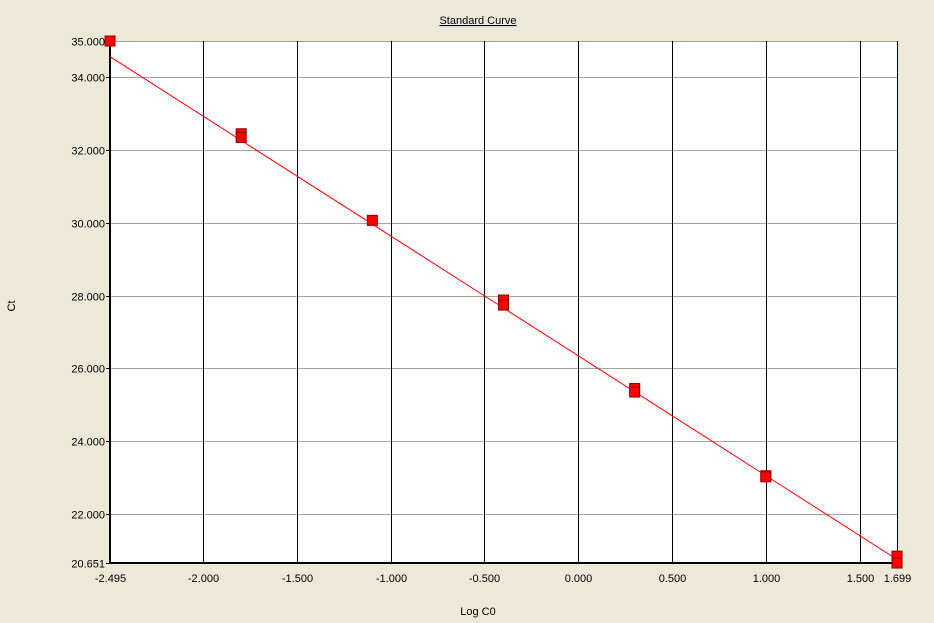 This screenshot has width=934, height=623. Describe the element at coordinates (673, 579) in the screenshot. I see `x-tick-label: 0.500` at that location.